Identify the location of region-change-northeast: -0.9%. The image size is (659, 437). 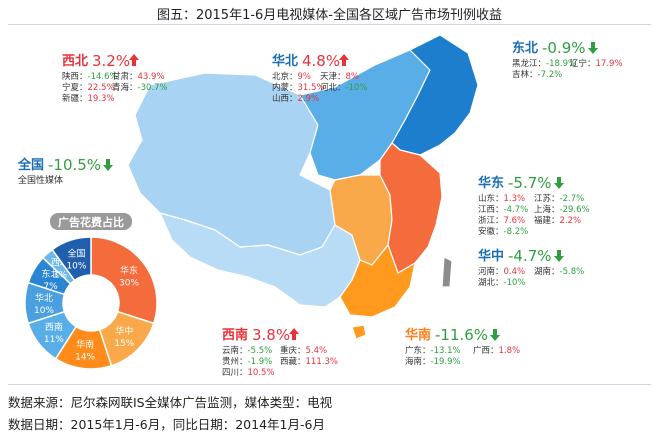
(564, 48).